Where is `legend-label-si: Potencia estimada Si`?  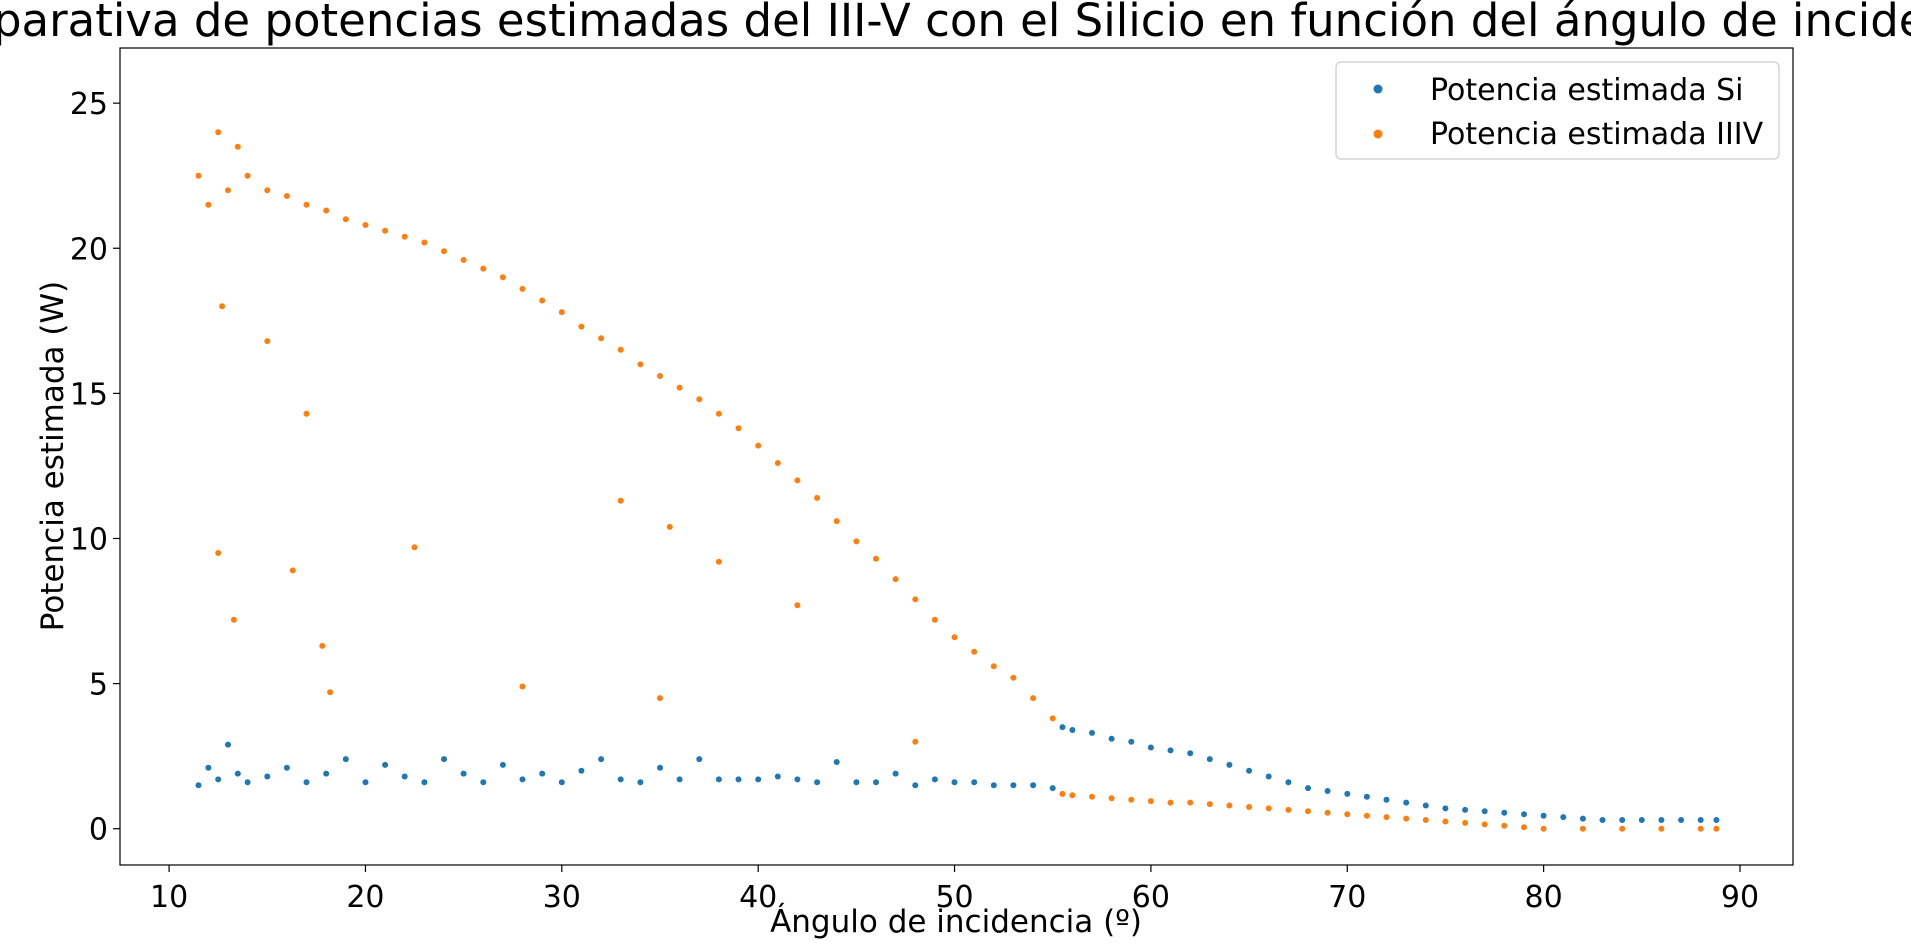
legend-label-si: Potencia estimada Si is located at coordinates (1587, 90).